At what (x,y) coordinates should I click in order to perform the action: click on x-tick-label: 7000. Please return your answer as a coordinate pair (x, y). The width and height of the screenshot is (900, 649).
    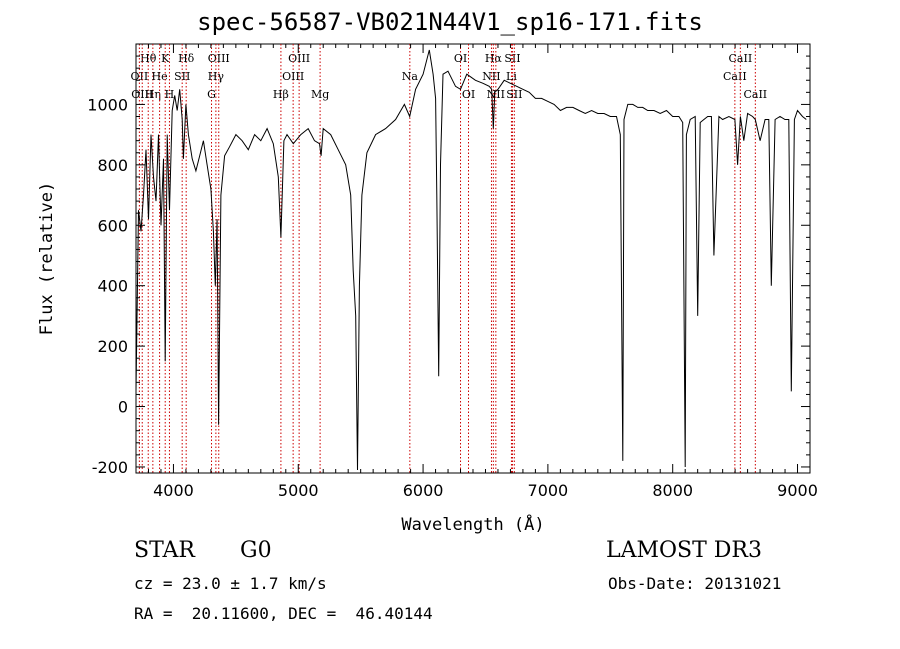
    Looking at the image, I should click on (548, 490).